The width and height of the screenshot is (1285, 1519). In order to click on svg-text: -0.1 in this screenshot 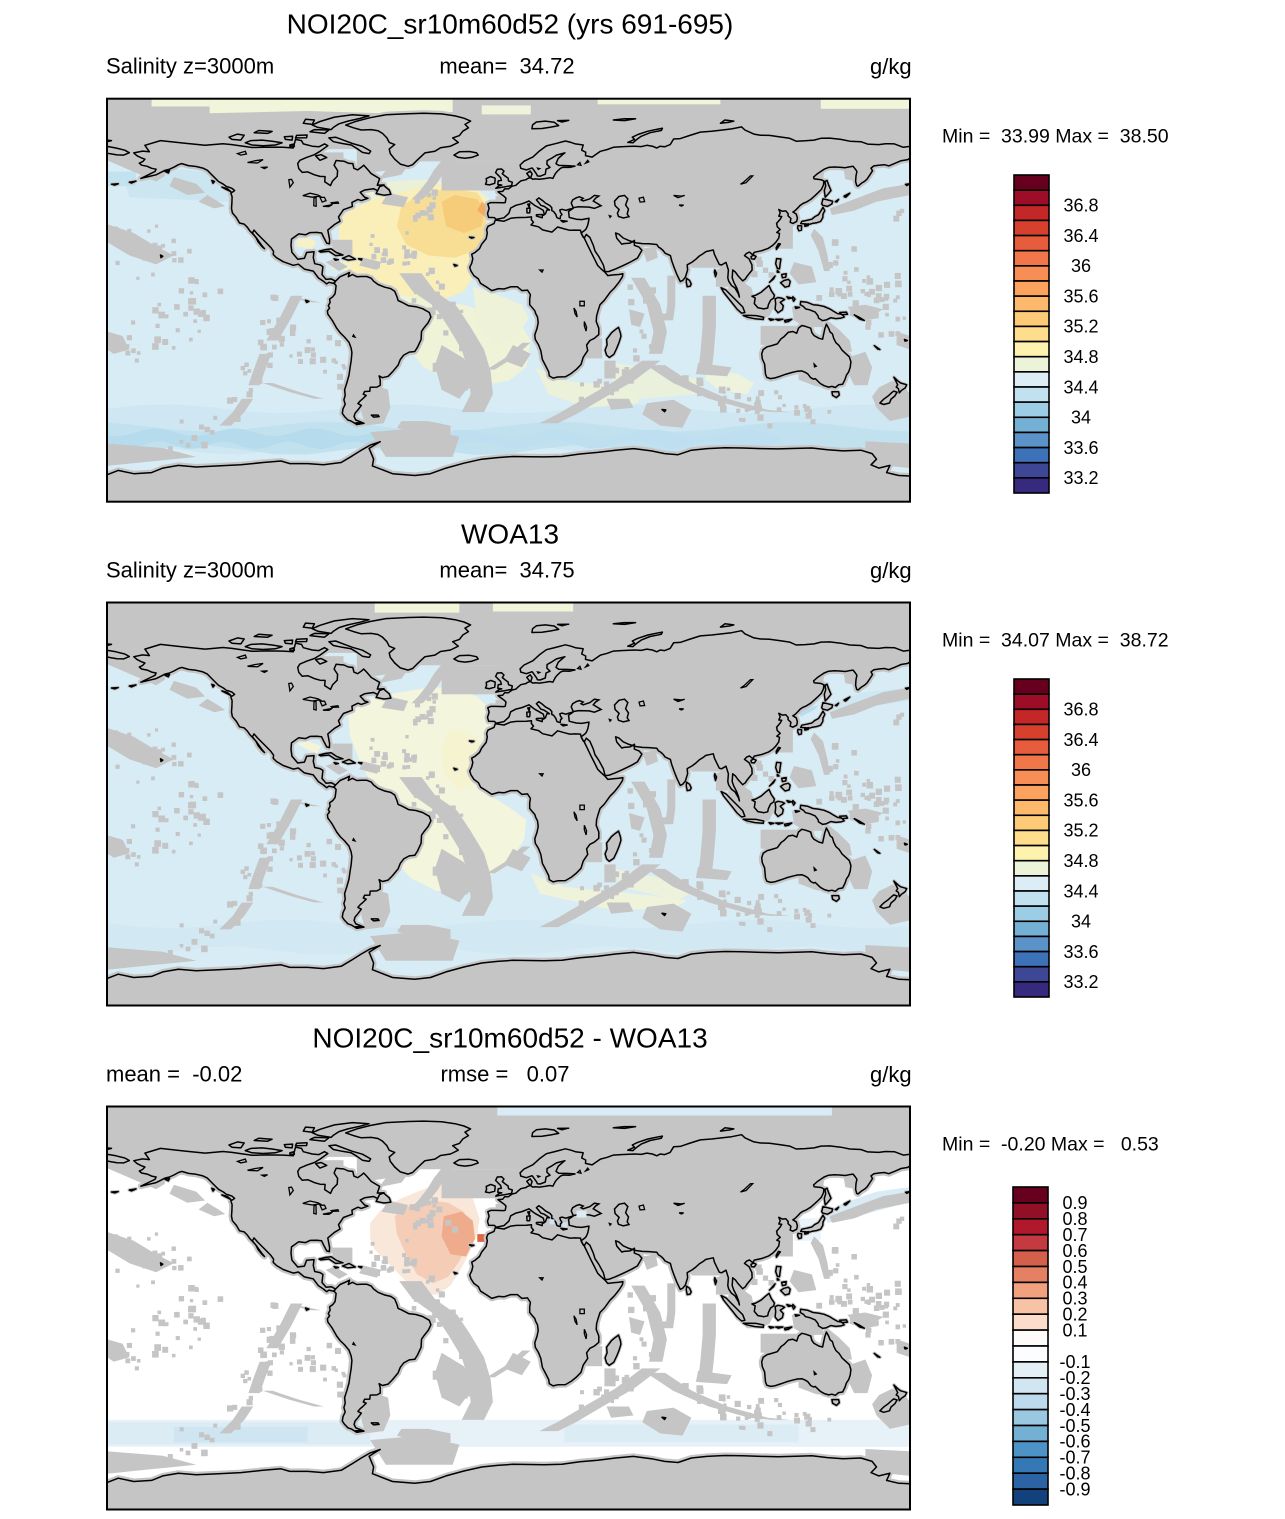, I will do `click(1074, 1362)`.